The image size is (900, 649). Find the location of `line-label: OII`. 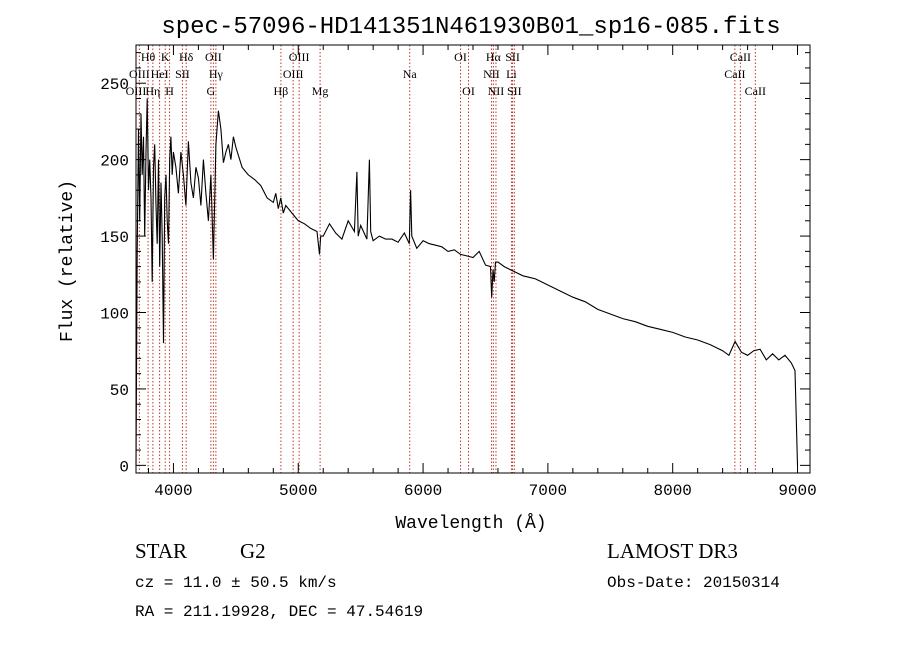

line-label: OII is located at coordinates (213, 57).